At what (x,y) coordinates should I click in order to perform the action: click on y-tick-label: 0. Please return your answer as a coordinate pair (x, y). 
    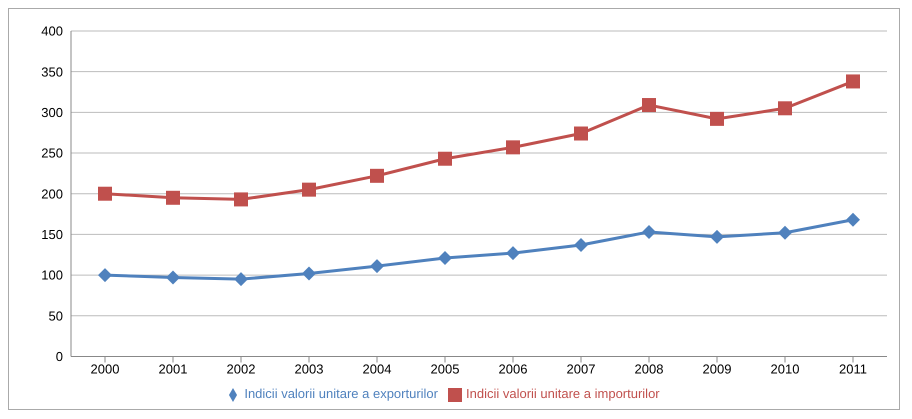
    Looking at the image, I should click on (59, 356).